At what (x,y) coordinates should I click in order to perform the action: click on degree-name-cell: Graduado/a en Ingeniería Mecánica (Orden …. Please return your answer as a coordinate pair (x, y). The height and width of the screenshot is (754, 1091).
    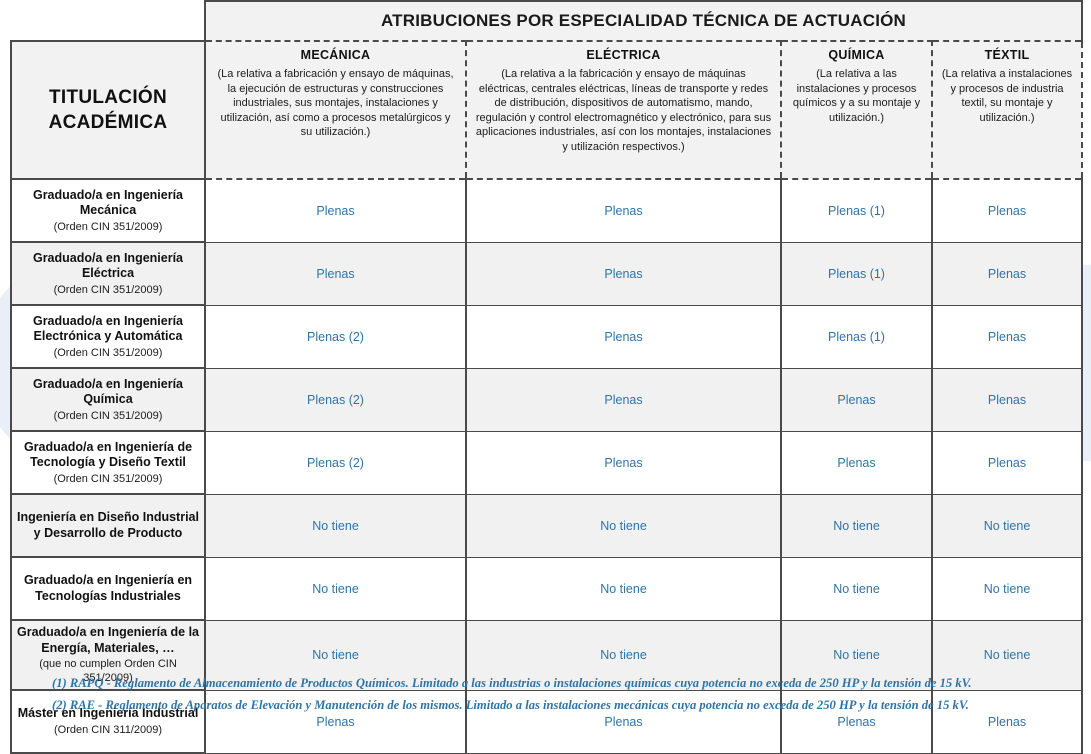
    Looking at the image, I should click on (108, 210).